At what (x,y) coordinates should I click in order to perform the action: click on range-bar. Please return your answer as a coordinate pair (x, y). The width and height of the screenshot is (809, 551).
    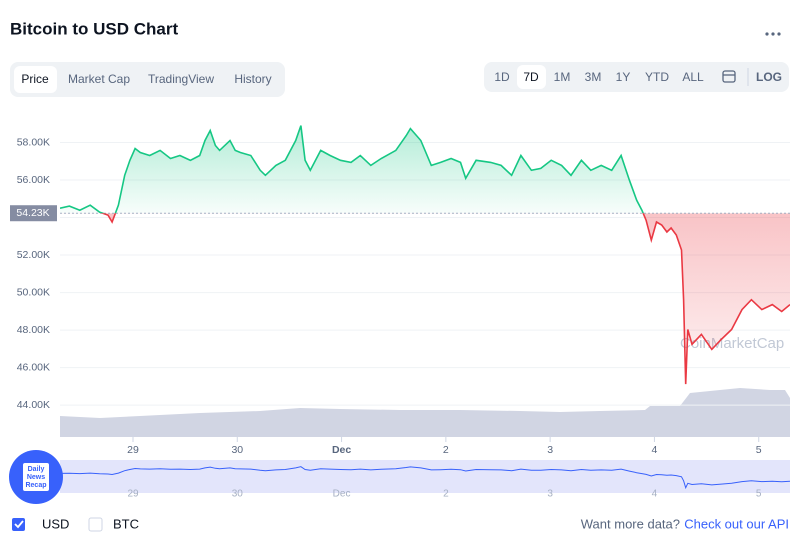
    Looking at the image, I should click on (636, 77).